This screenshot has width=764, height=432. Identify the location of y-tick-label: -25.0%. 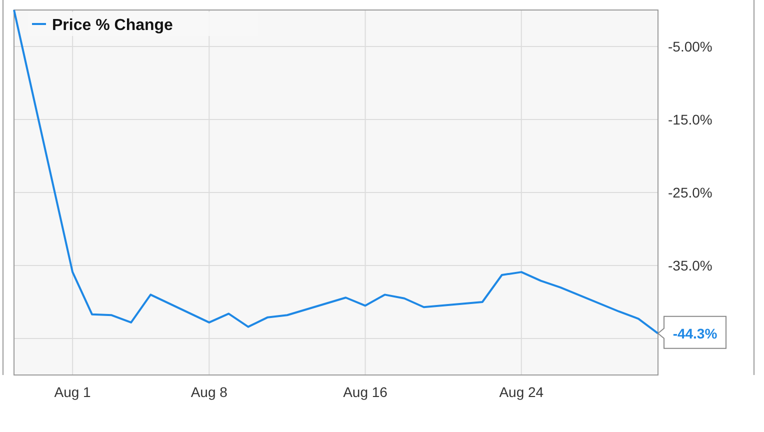
(690, 192).